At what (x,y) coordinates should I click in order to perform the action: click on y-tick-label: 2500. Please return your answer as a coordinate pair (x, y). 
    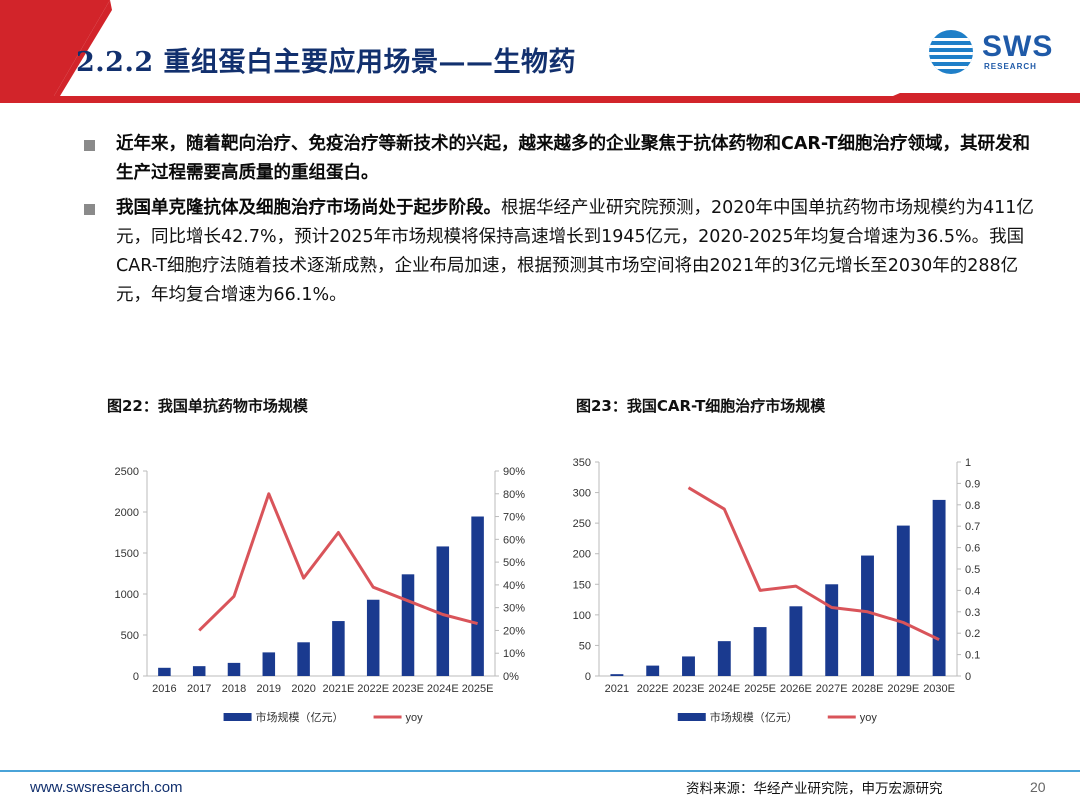
    Looking at the image, I should click on (127, 472).